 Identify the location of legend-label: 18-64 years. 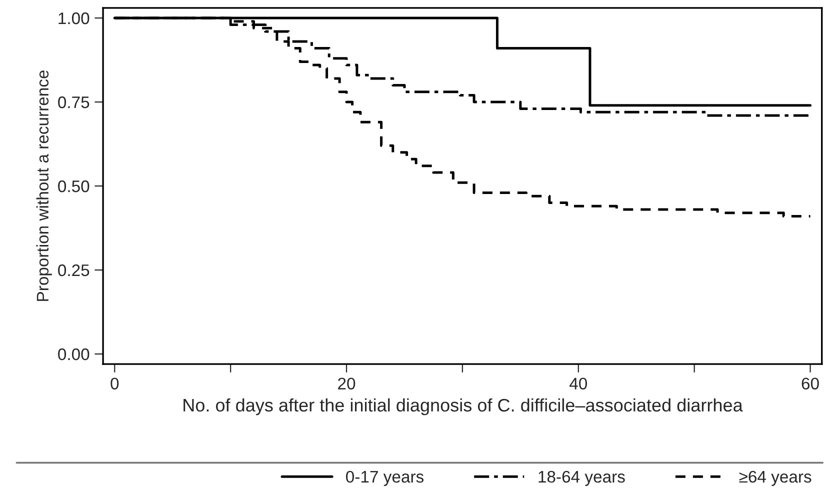
(581, 478).